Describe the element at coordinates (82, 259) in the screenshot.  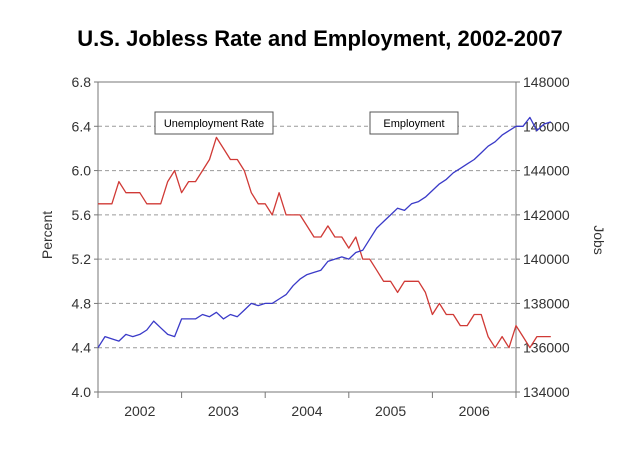
I see `left-tick-label: 5.2` at that location.